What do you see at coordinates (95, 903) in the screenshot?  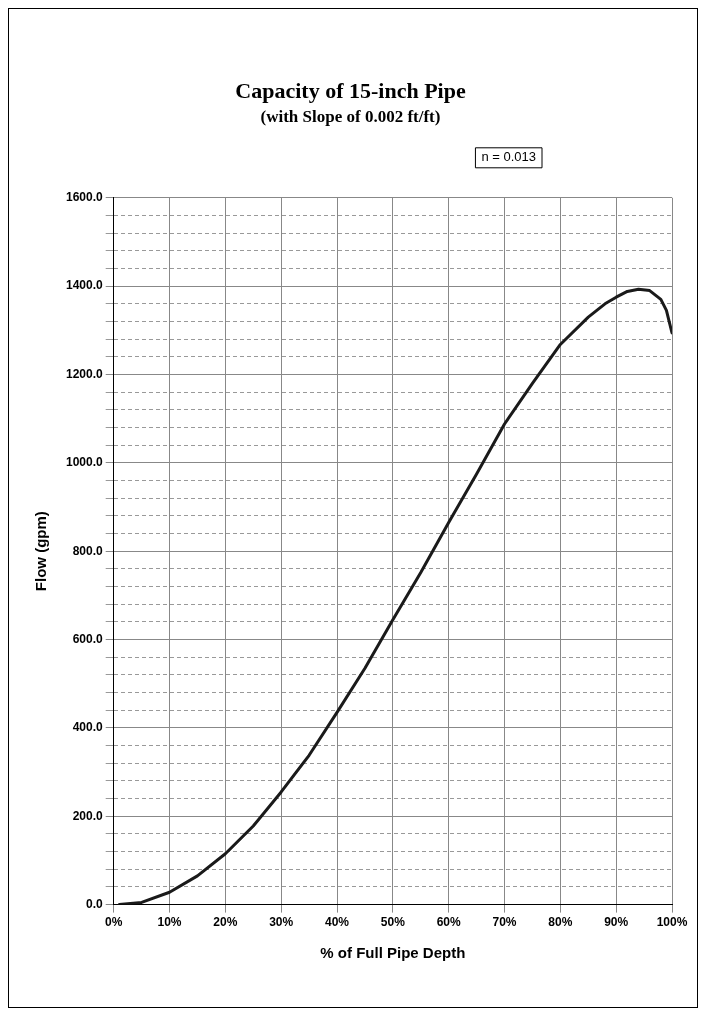 I see `y-tick-label: 0.0` at bounding box center [95, 903].